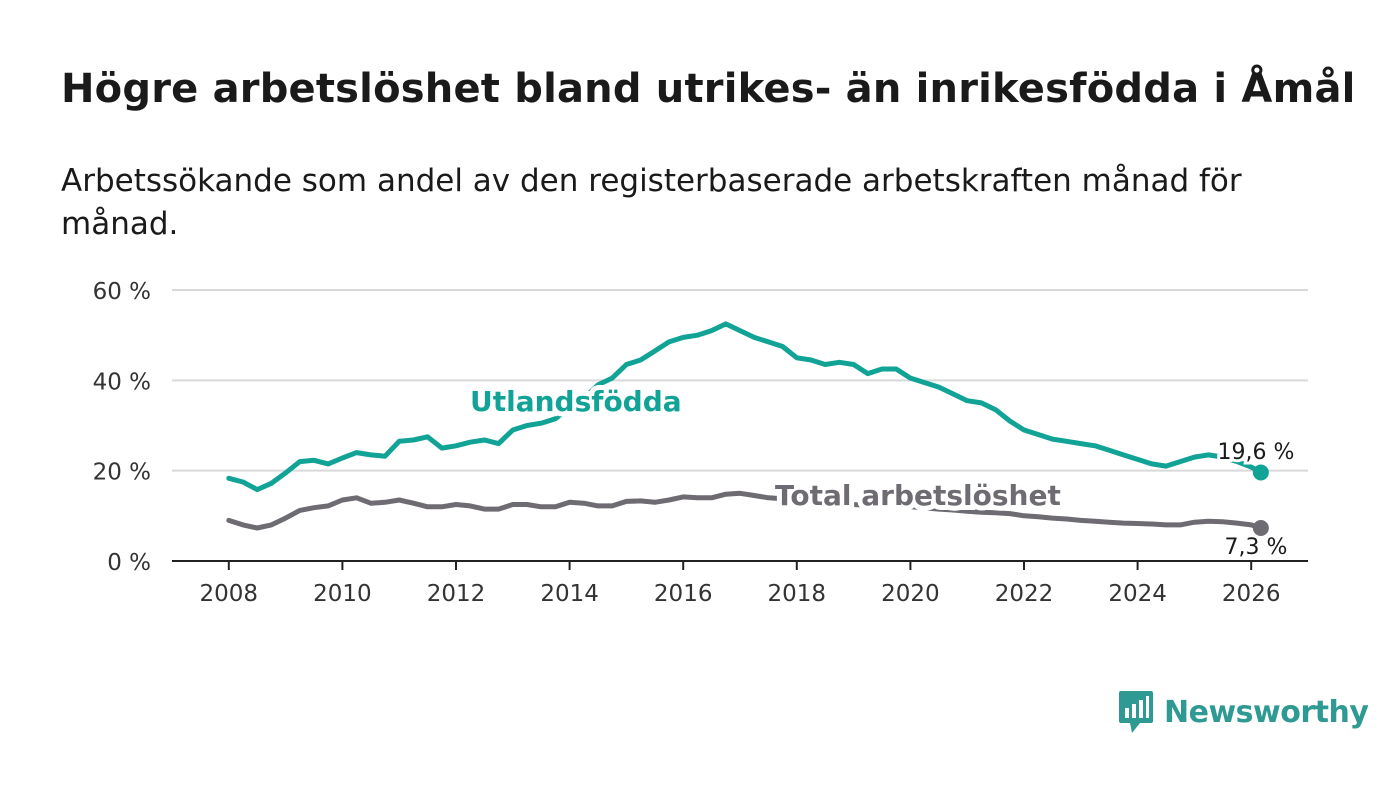 The width and height of the screenshot is (1400, 794). Describe the element at coordinates (797, 594) in the screenshot. I see `x-tick-label: 2018` at that location.